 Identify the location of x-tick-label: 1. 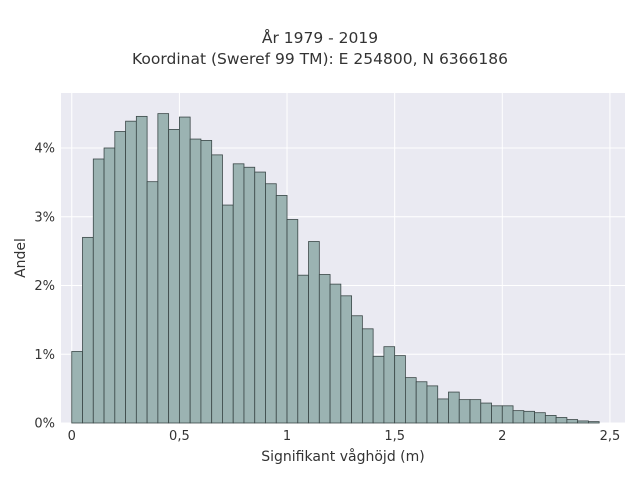
(287, 436).